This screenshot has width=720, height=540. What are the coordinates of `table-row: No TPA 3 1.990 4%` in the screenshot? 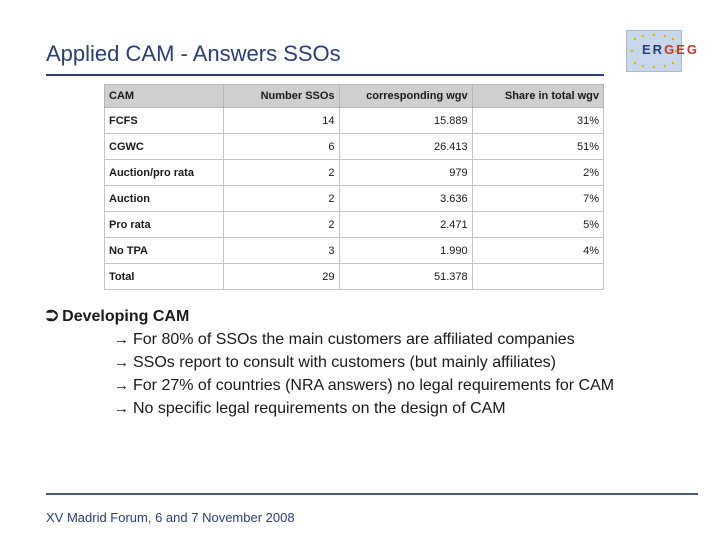 It's located at (354, 250).